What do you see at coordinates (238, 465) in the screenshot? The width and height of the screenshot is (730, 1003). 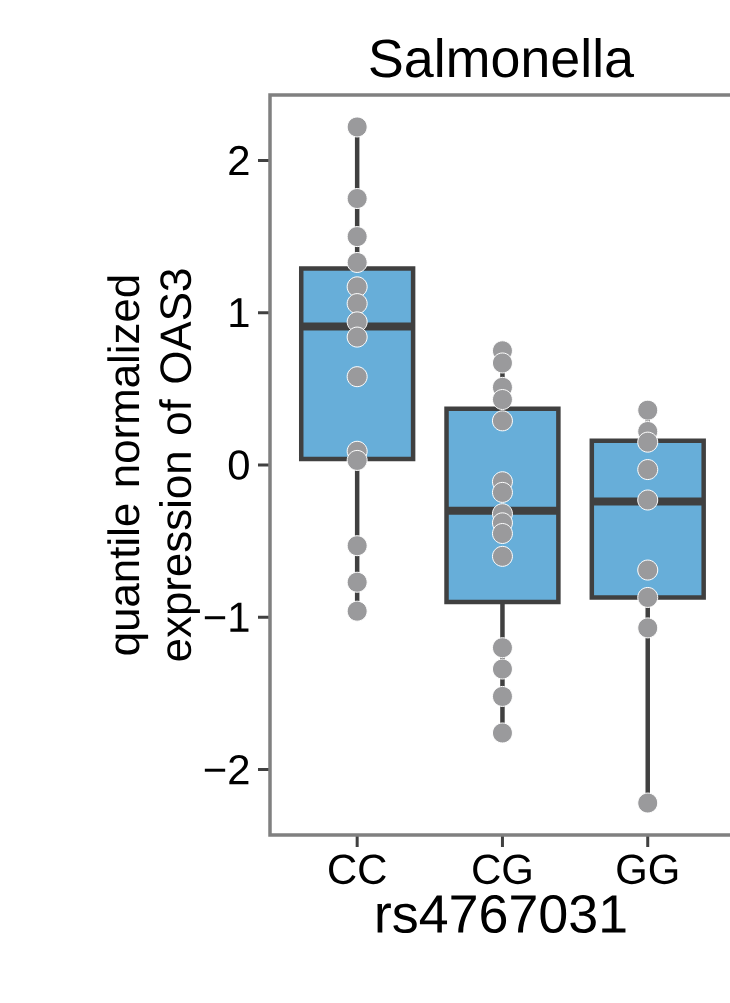 I see `y-tick-label: 0` at bounding box center [238, 465].